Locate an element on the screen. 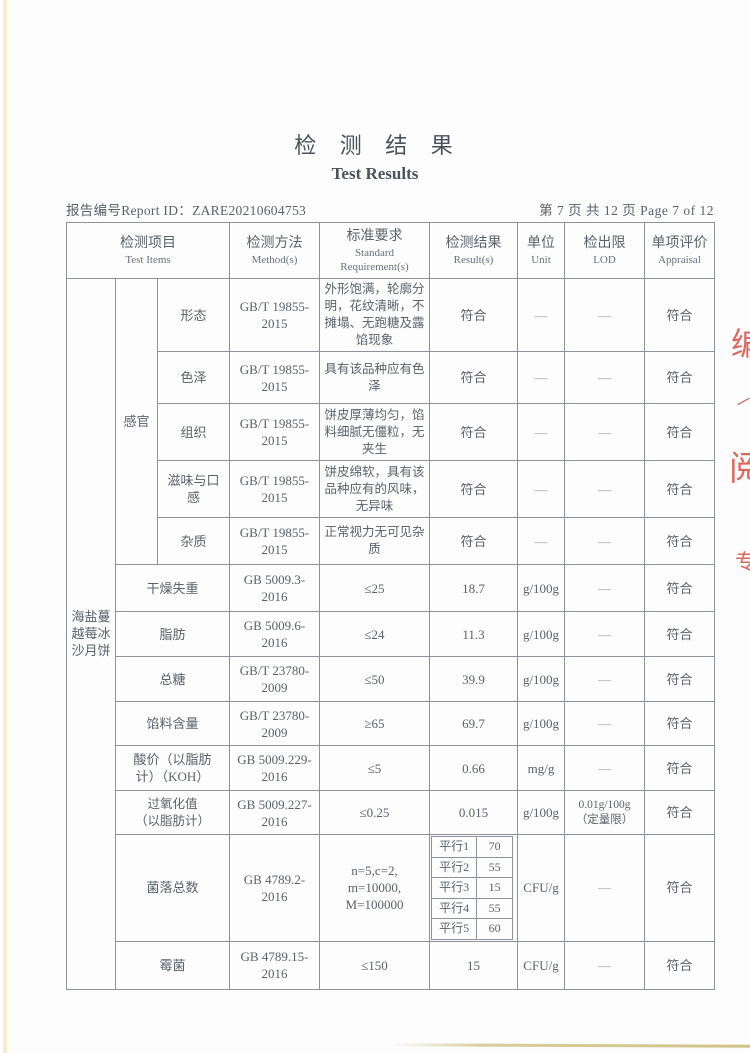 The width and height of the screenshot is (750, 1053). table-row: 脂肪 GB 5009.6-2016 ≤24 11.3 g/100g — 符合 is located at coordinates (391, 634).